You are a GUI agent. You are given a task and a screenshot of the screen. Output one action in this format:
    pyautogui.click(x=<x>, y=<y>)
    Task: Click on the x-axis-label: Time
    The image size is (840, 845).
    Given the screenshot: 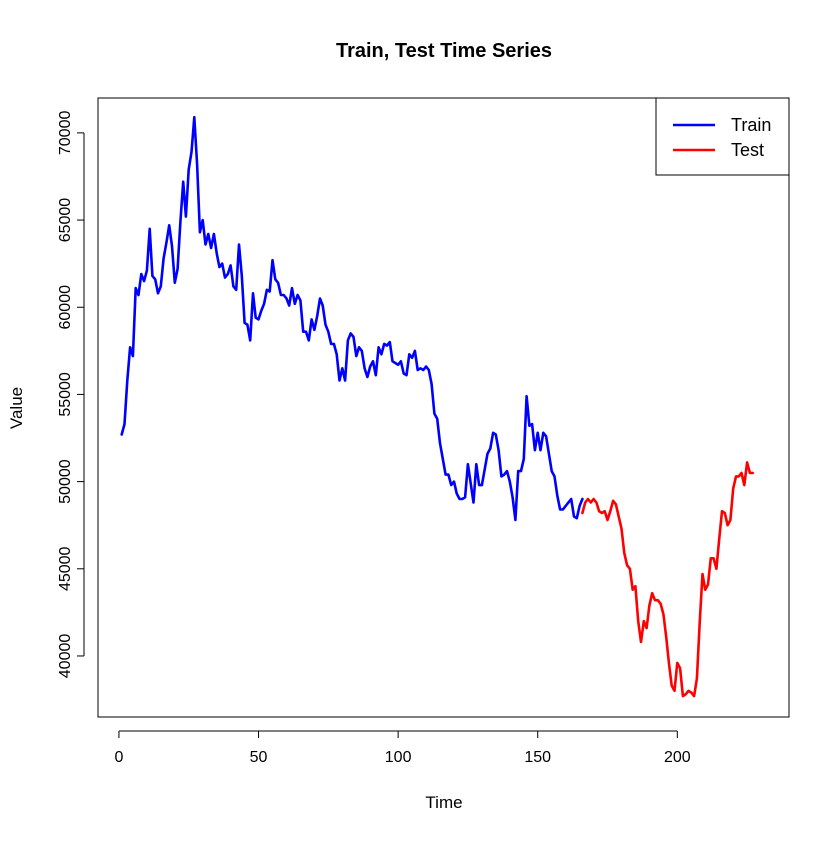 What is the action you would take?
    pyautogui.click(x=443, y=802)
    